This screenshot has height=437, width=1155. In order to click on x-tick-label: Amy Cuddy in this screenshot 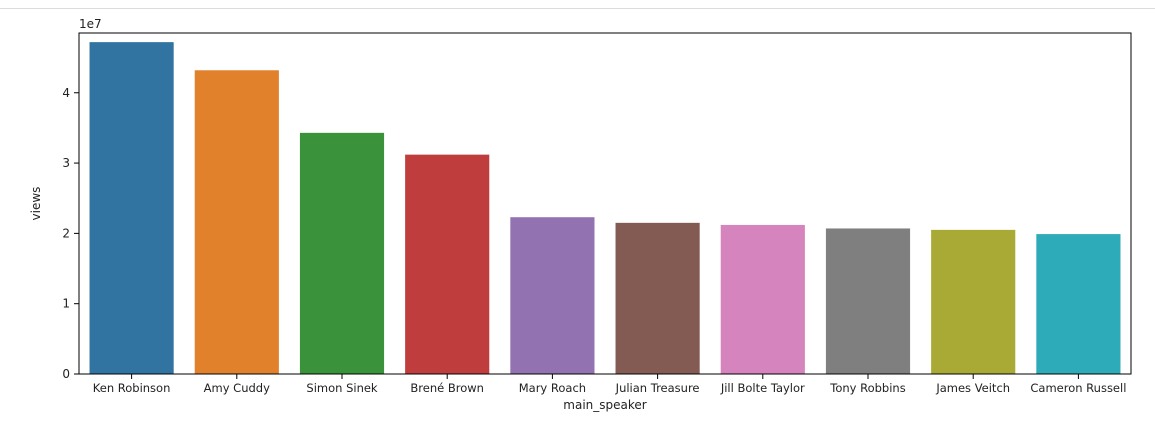, I will do `click(237, 388)`.